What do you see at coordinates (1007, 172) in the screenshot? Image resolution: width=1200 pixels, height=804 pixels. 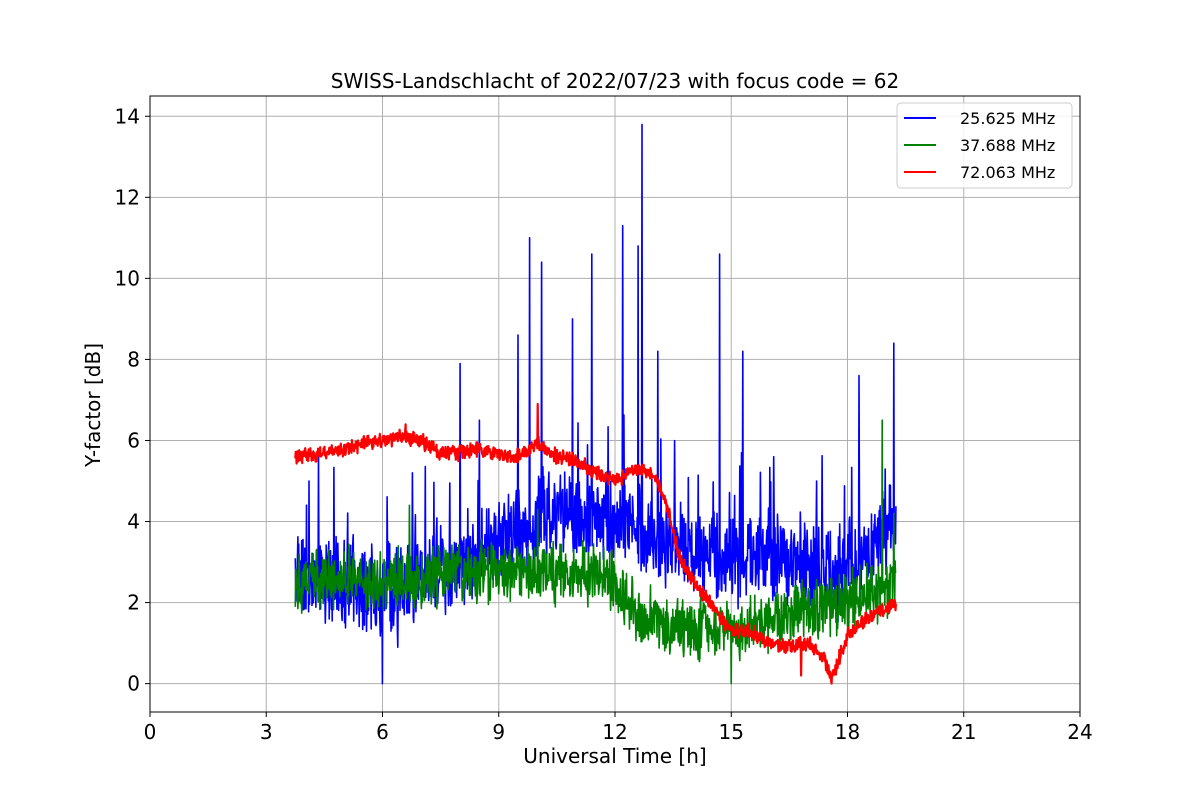 I see `legend-label-72mhz: 72.063 MHz` at bounding box center [1007, 172].